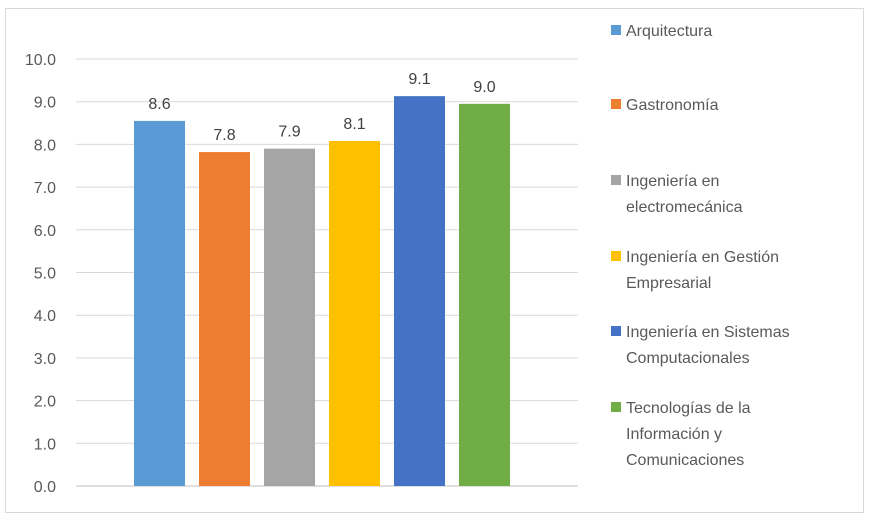 This screenshot has height=519, width=872. Describe the element at coordinates (354, 124) in the screenshot. I see `data-label: 8.1` at that location.